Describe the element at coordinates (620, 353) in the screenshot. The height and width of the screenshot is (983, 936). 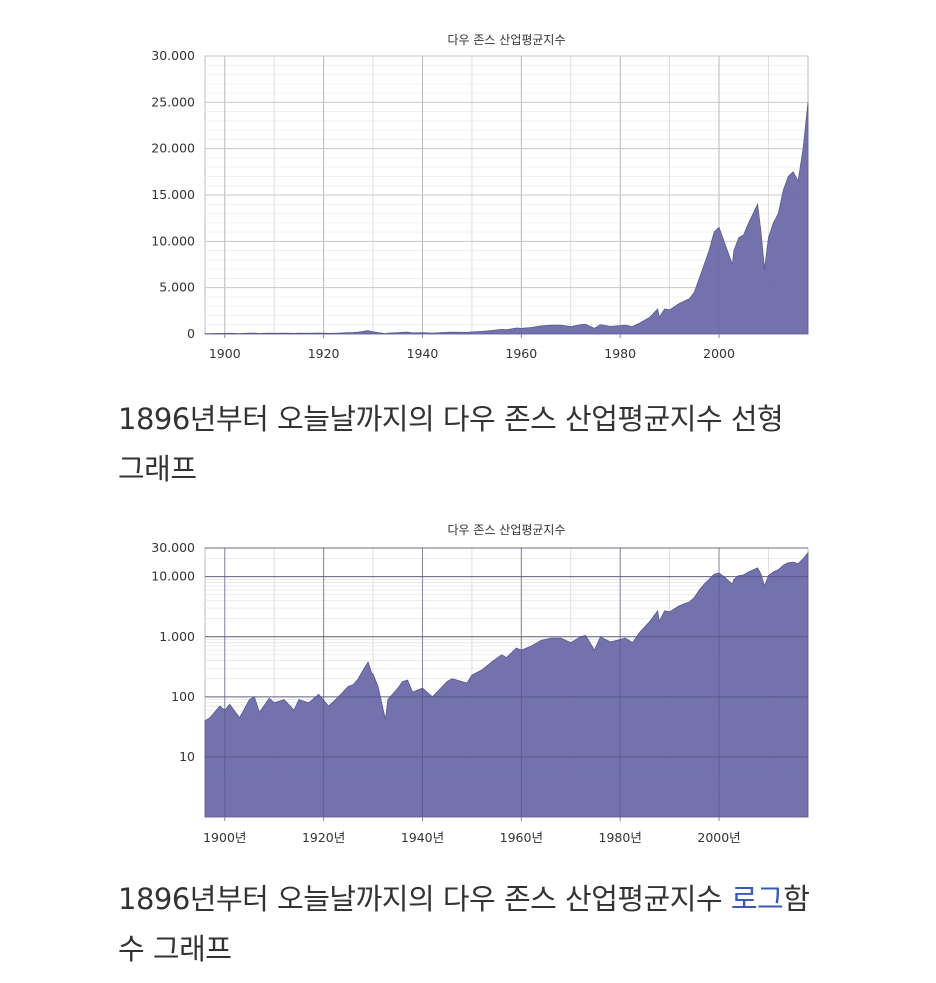
I see `x-tick-label: 1980` at that location.